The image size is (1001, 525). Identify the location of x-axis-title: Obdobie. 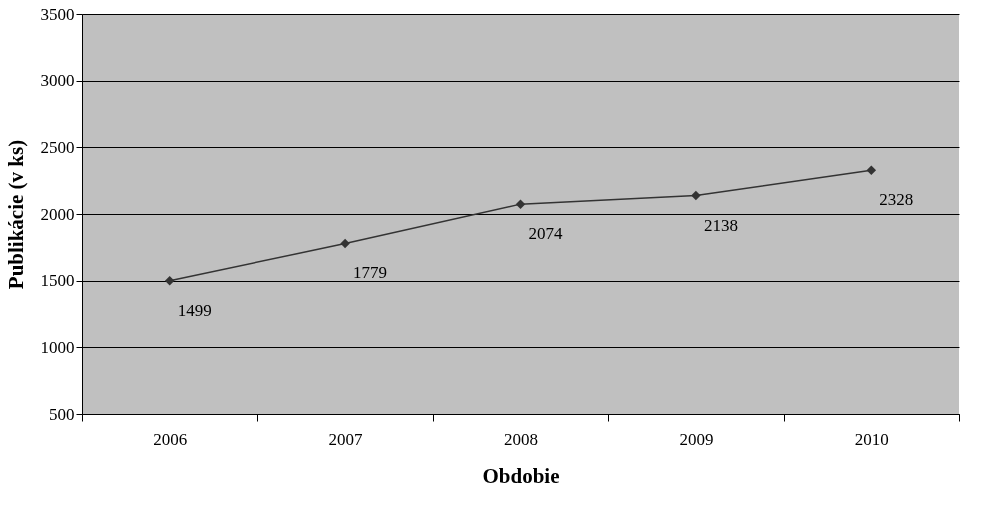
(521, 475).